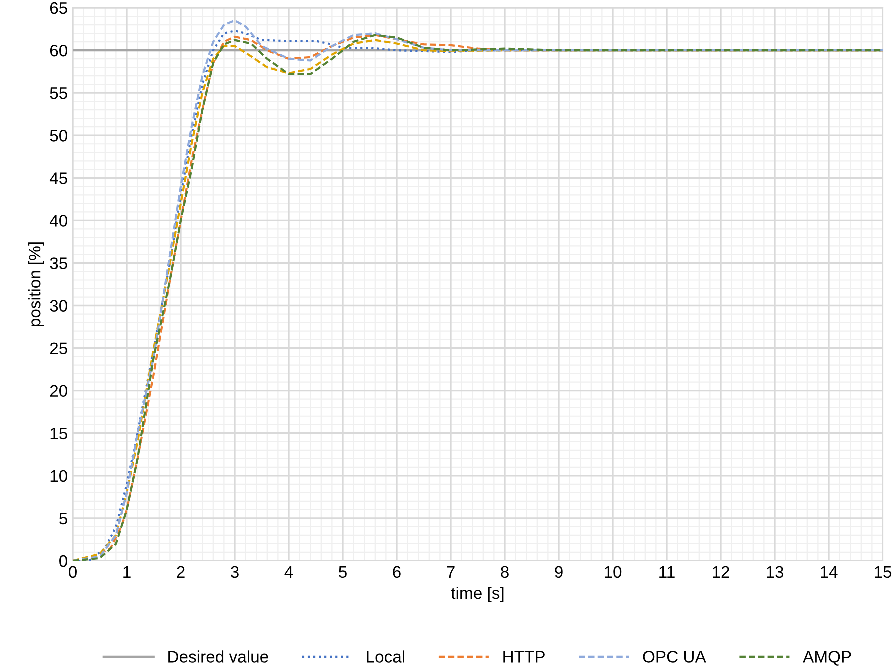 This screenshot has height=672, width=896. What do you see at coordinates (386, 656) in the screenshot?
I see `legend-label: Local` at bounding box center [386, 656].